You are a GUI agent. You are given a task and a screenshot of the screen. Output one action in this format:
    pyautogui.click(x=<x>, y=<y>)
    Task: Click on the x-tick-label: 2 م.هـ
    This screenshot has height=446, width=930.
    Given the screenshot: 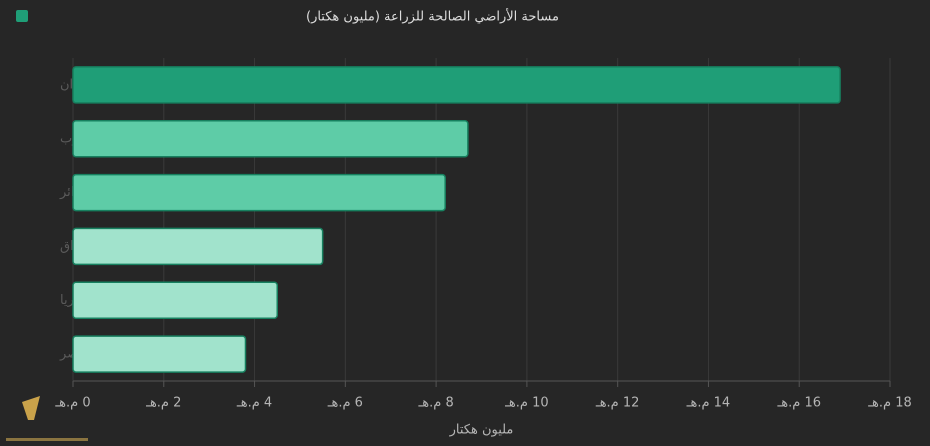 What is the action you would take?
    pyautogui.click(x=163, y=403)
    